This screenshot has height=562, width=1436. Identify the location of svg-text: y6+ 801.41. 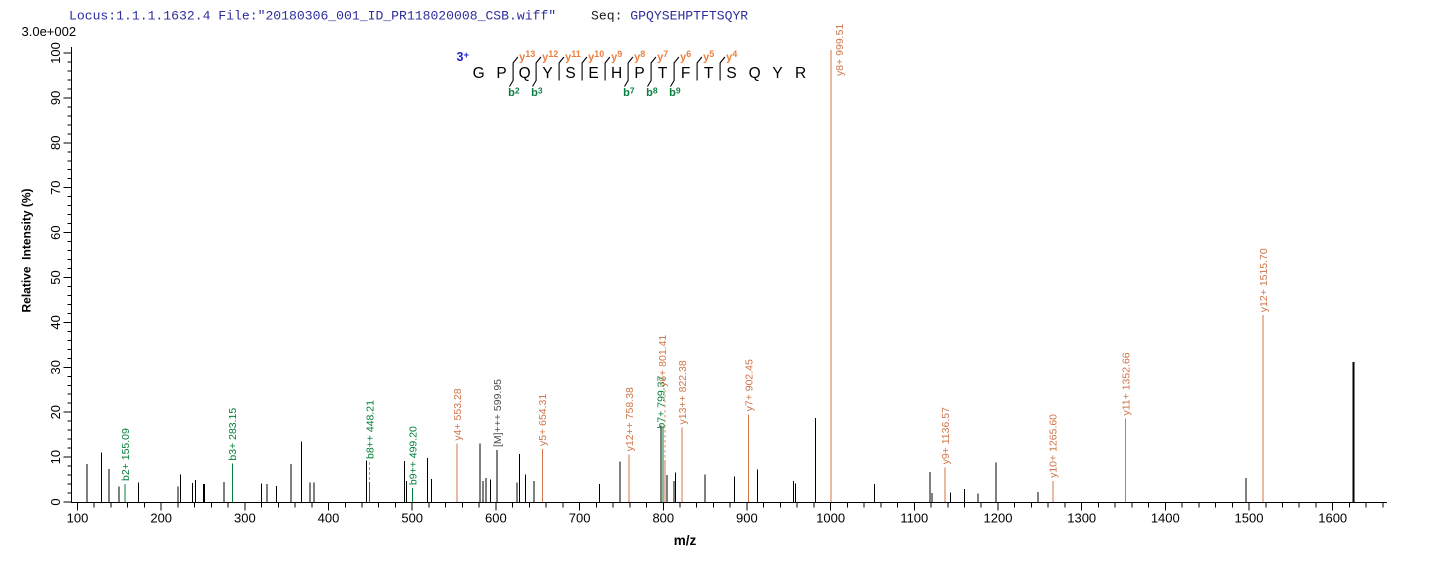
(663, 361).